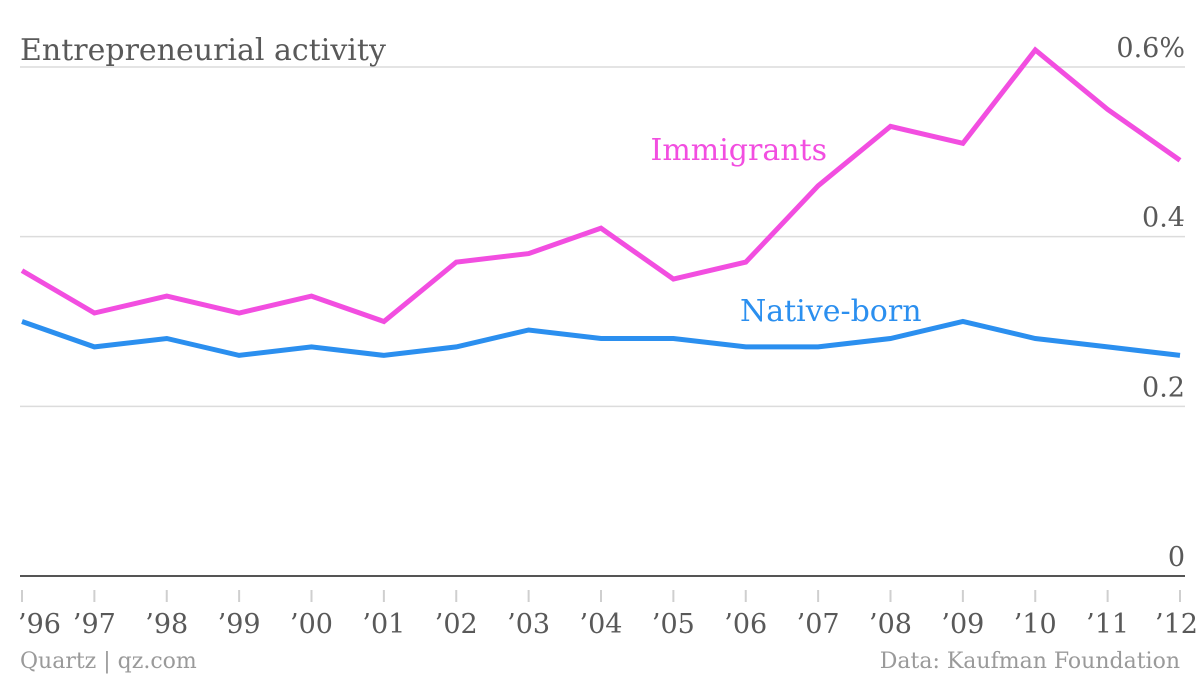 This screenshot has height=681, width=1200. What do you see at coordinates (890, 624) in the screenshot?
I see `x-tick-label: ’08` at bounding box center [890, 624].